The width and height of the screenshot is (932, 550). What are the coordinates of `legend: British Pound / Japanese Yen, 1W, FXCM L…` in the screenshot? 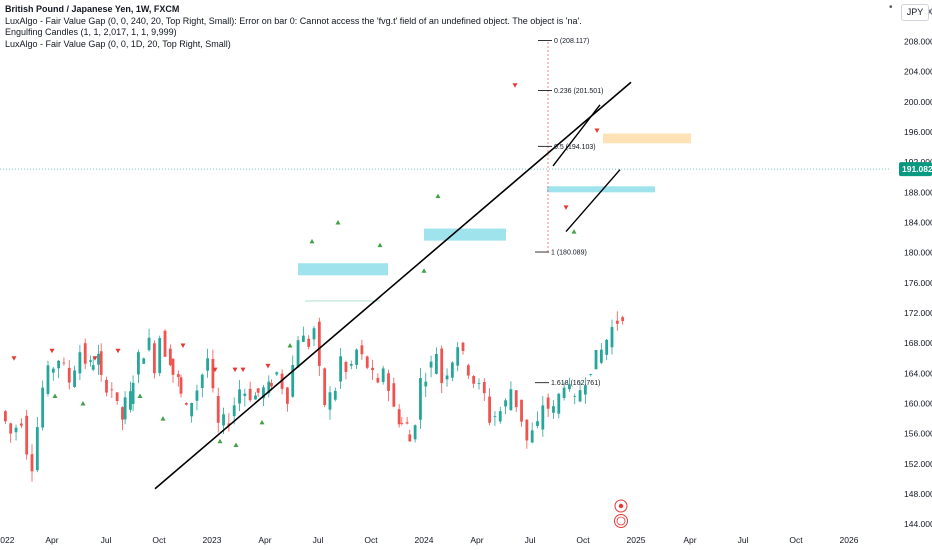 It's located at (293, 27).